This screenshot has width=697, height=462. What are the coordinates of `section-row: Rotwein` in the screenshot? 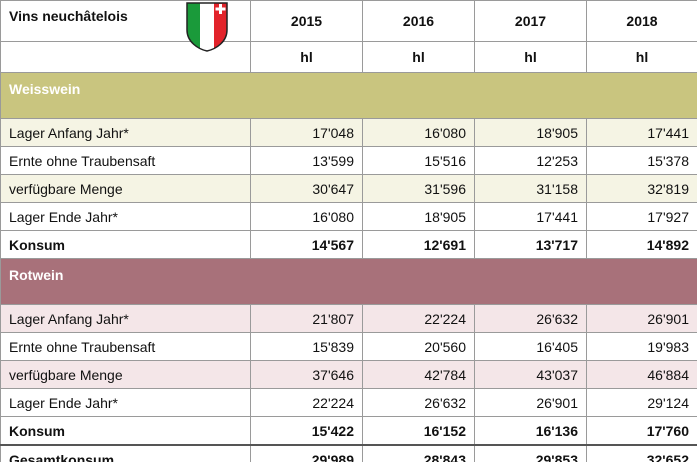 It's located at (348, 281).